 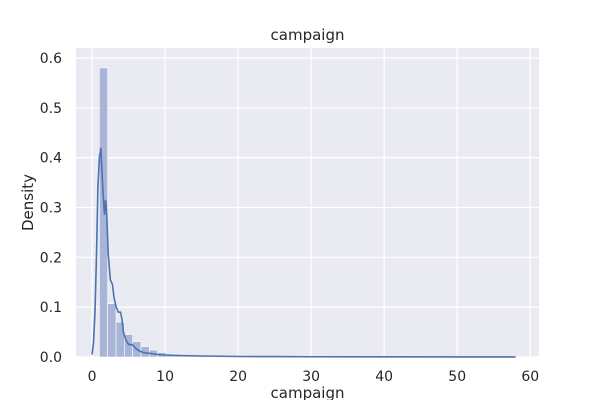 What do you see at coordinates (51, 358) in the screenshot?
I see `y-tick-label: 0.0` at bounding box center [51, 358].